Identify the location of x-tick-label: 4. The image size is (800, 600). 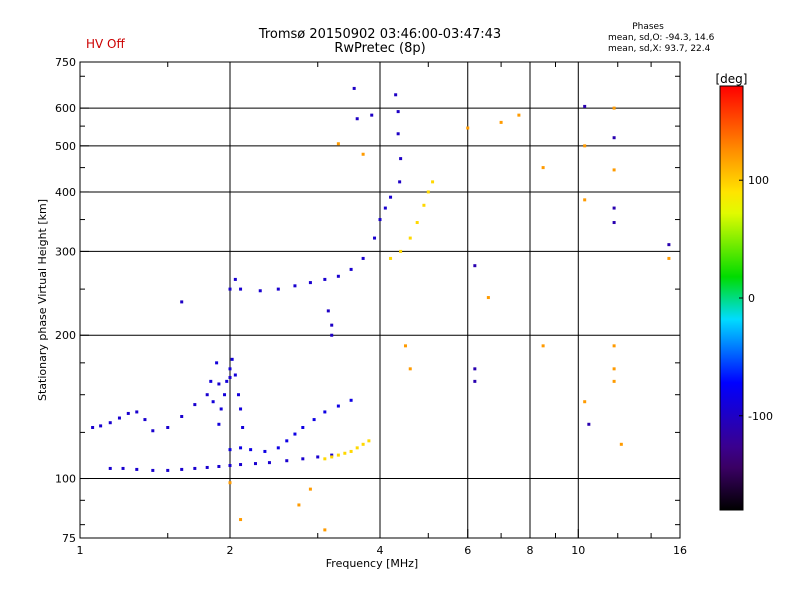
(380, 550).